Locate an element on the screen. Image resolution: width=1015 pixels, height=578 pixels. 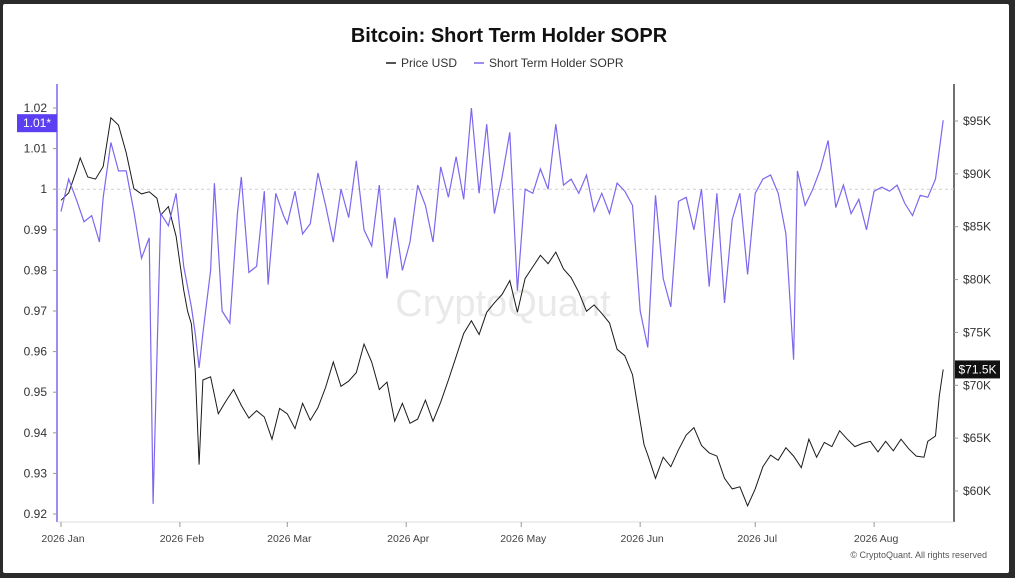
legend-label-sopr: Short Term Holder SOPR is located at coordinates (556, 63).